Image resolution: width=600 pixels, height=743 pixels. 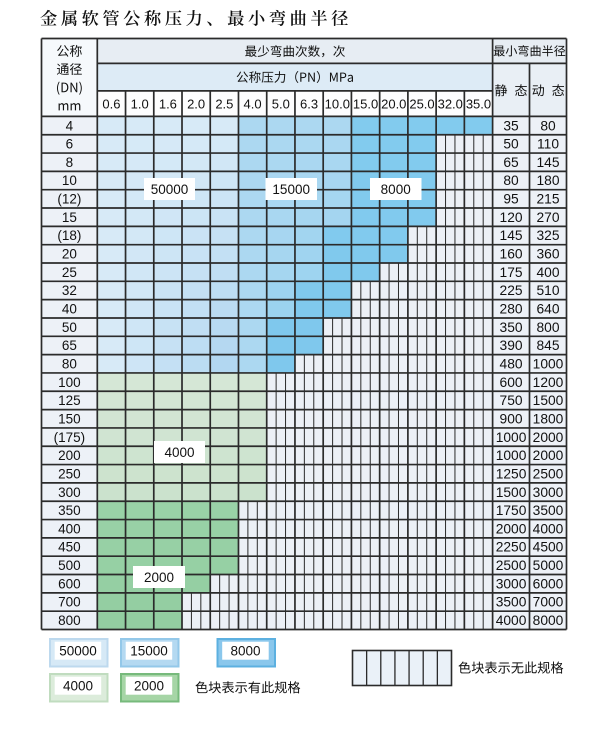 What do you see at coordinates (69, 547) in the screenshot?
I see `svg-text: 450` at bounding box center [69, 547].